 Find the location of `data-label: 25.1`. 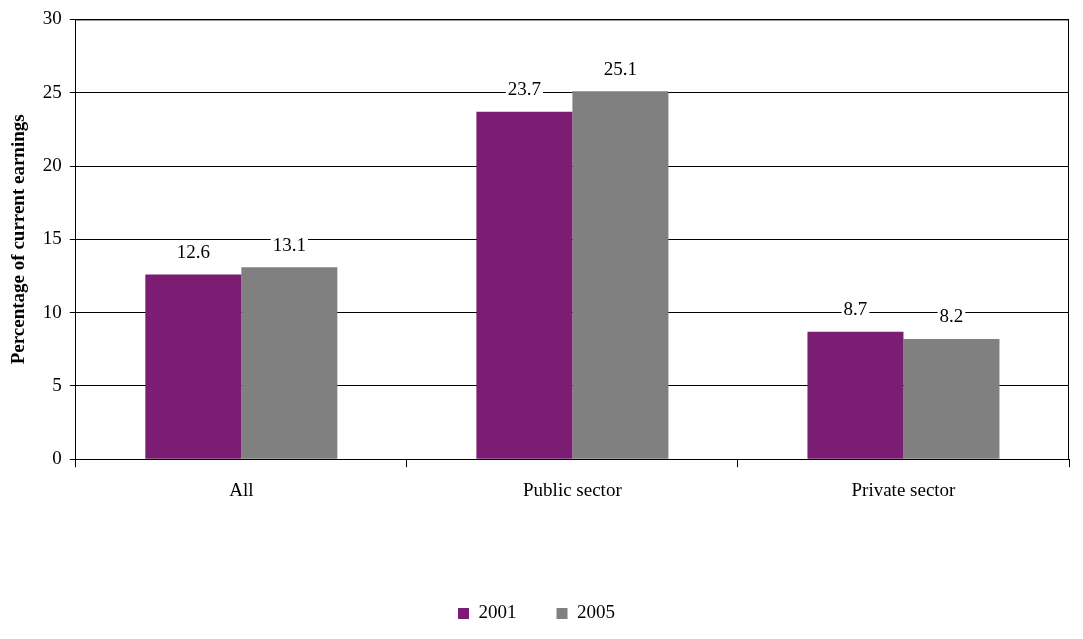

data-label: 25.1 is located at coordinates (620, 68).